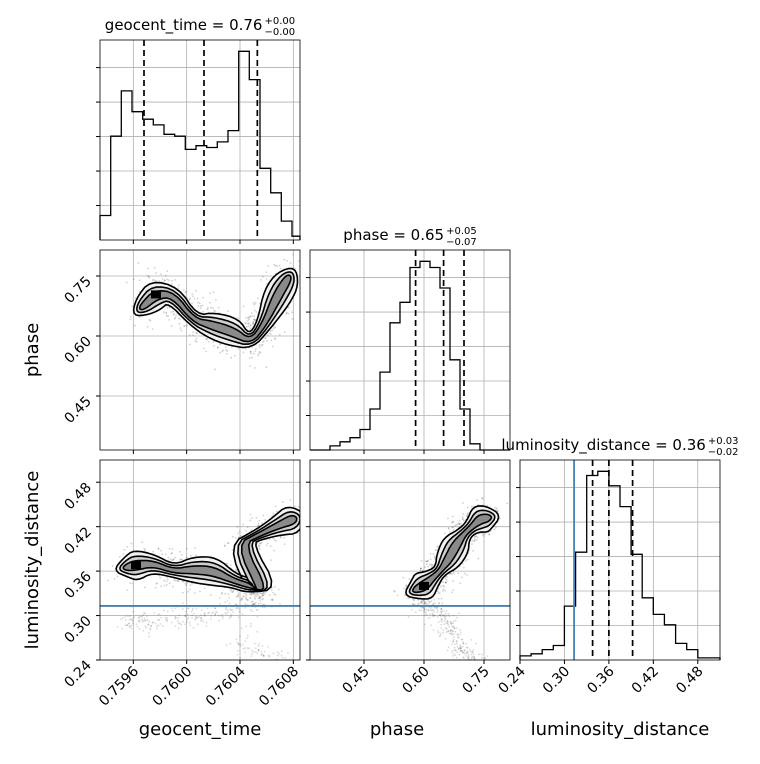 This screenshot has height=764, width=760. Describe the element at coordinates (77, 350) in the screenshot. I see `y-tick-label-phase: 0.60` at that location.